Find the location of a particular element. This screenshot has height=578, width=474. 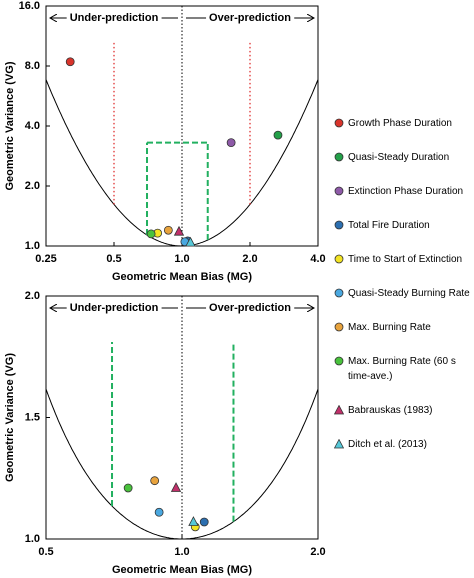

legend-item: Quasi-Steady Duration is located at coordinates (403, 157).